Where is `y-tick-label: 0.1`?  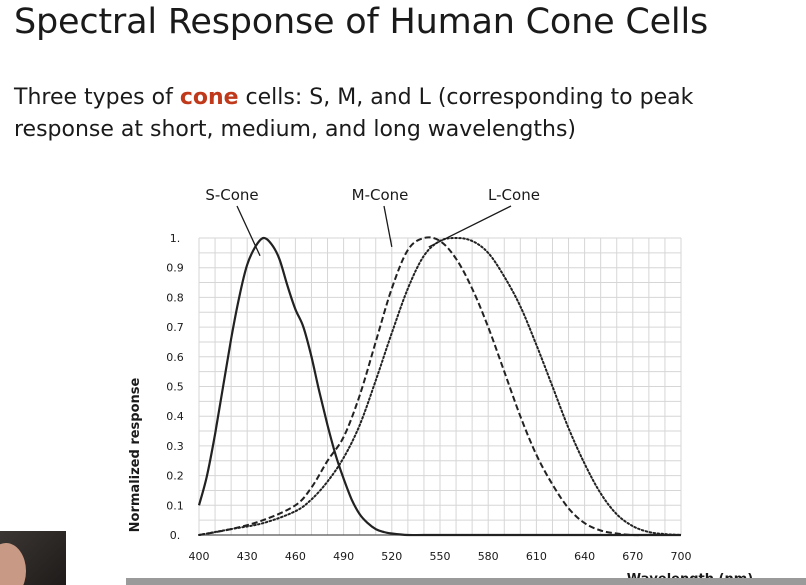 y-tick-label: 0.1 is located at coordinates (175, 505).